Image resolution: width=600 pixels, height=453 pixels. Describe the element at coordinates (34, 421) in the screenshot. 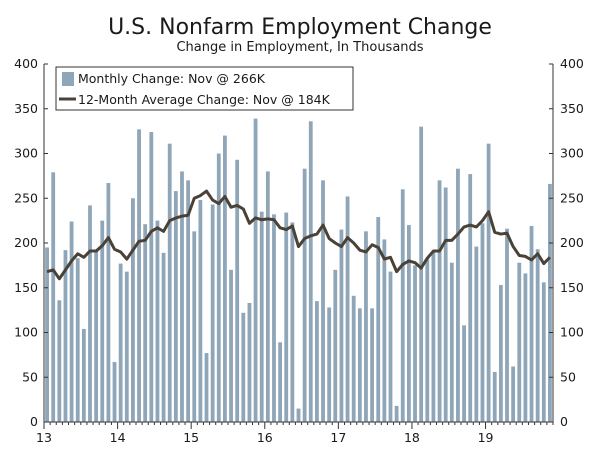

I see `left-tick-label: 0` at that location.